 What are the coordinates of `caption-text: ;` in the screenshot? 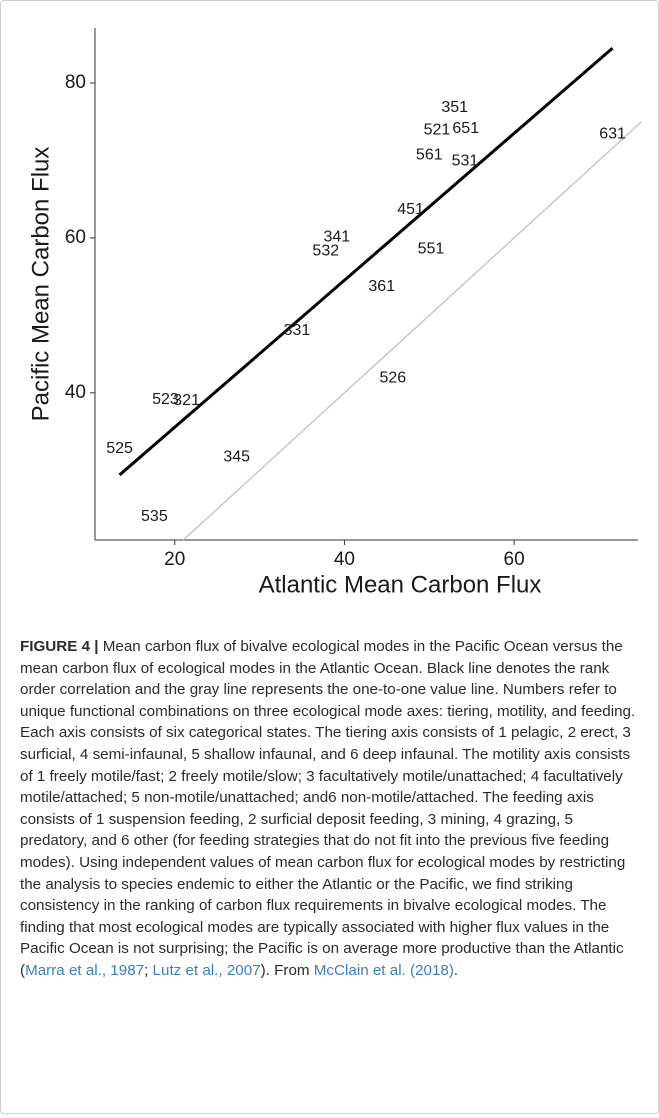 It's located at (148, 970).